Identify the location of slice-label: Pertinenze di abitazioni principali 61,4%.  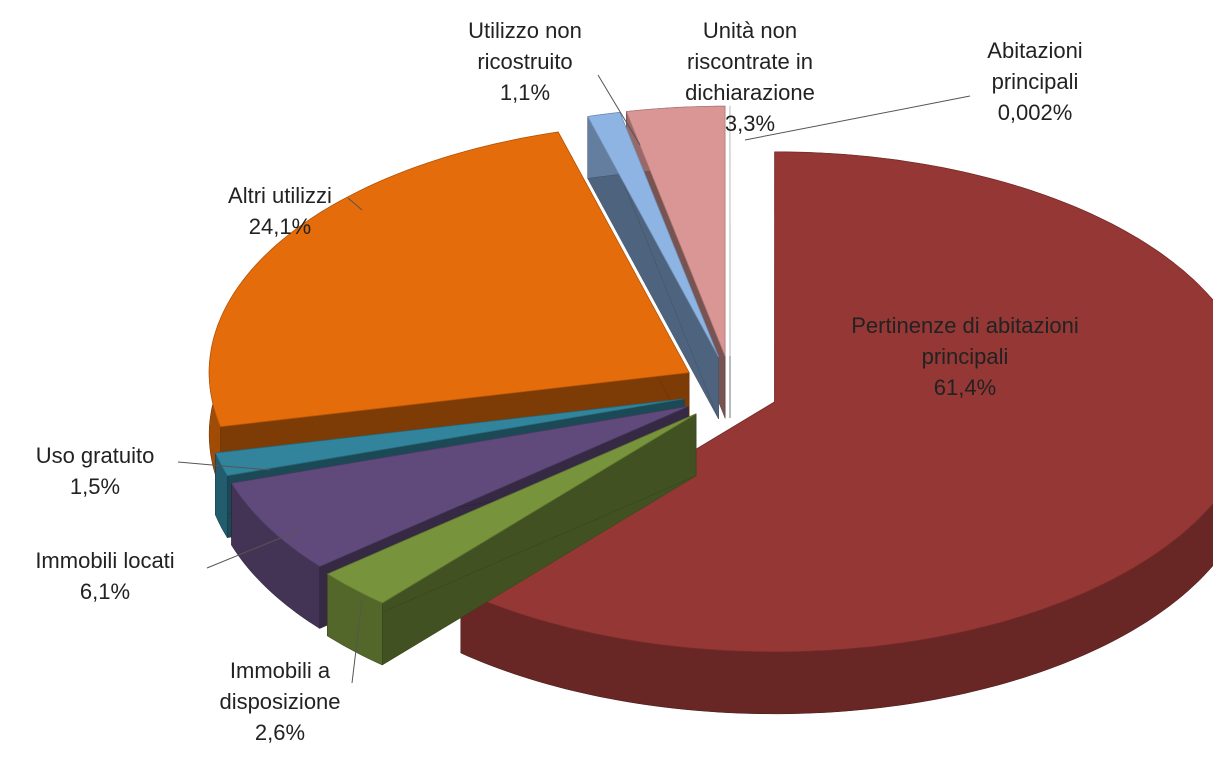
(965, 356).